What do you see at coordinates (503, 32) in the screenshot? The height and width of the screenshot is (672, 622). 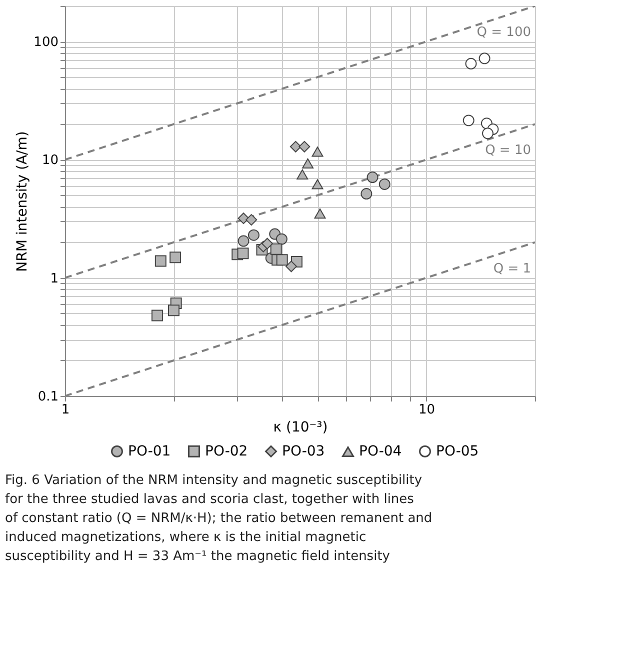 I see `series-label: Q = 100` at bounding box center [503, 32].